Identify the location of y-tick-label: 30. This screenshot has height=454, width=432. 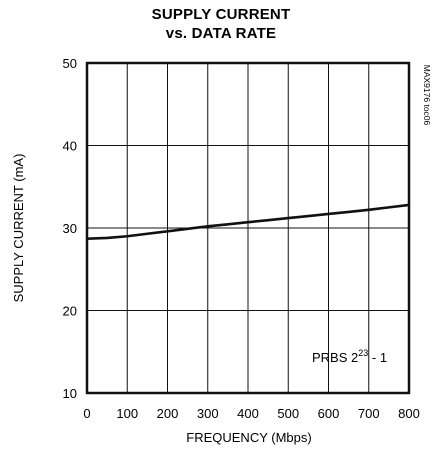
(70, 228).